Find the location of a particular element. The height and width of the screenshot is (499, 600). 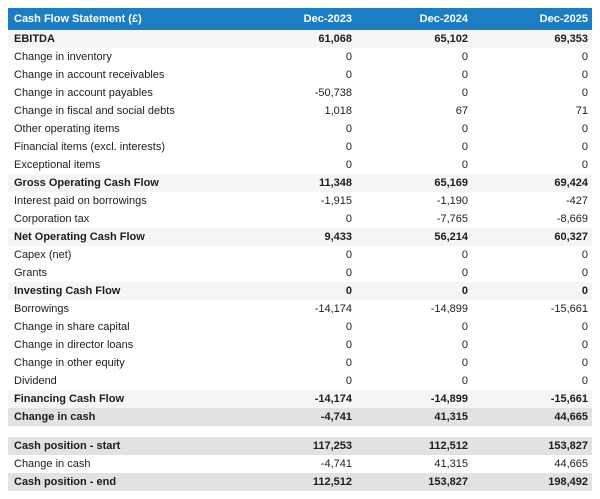

row-label: Investing Cash Flow is located at coordinates (67, 291).